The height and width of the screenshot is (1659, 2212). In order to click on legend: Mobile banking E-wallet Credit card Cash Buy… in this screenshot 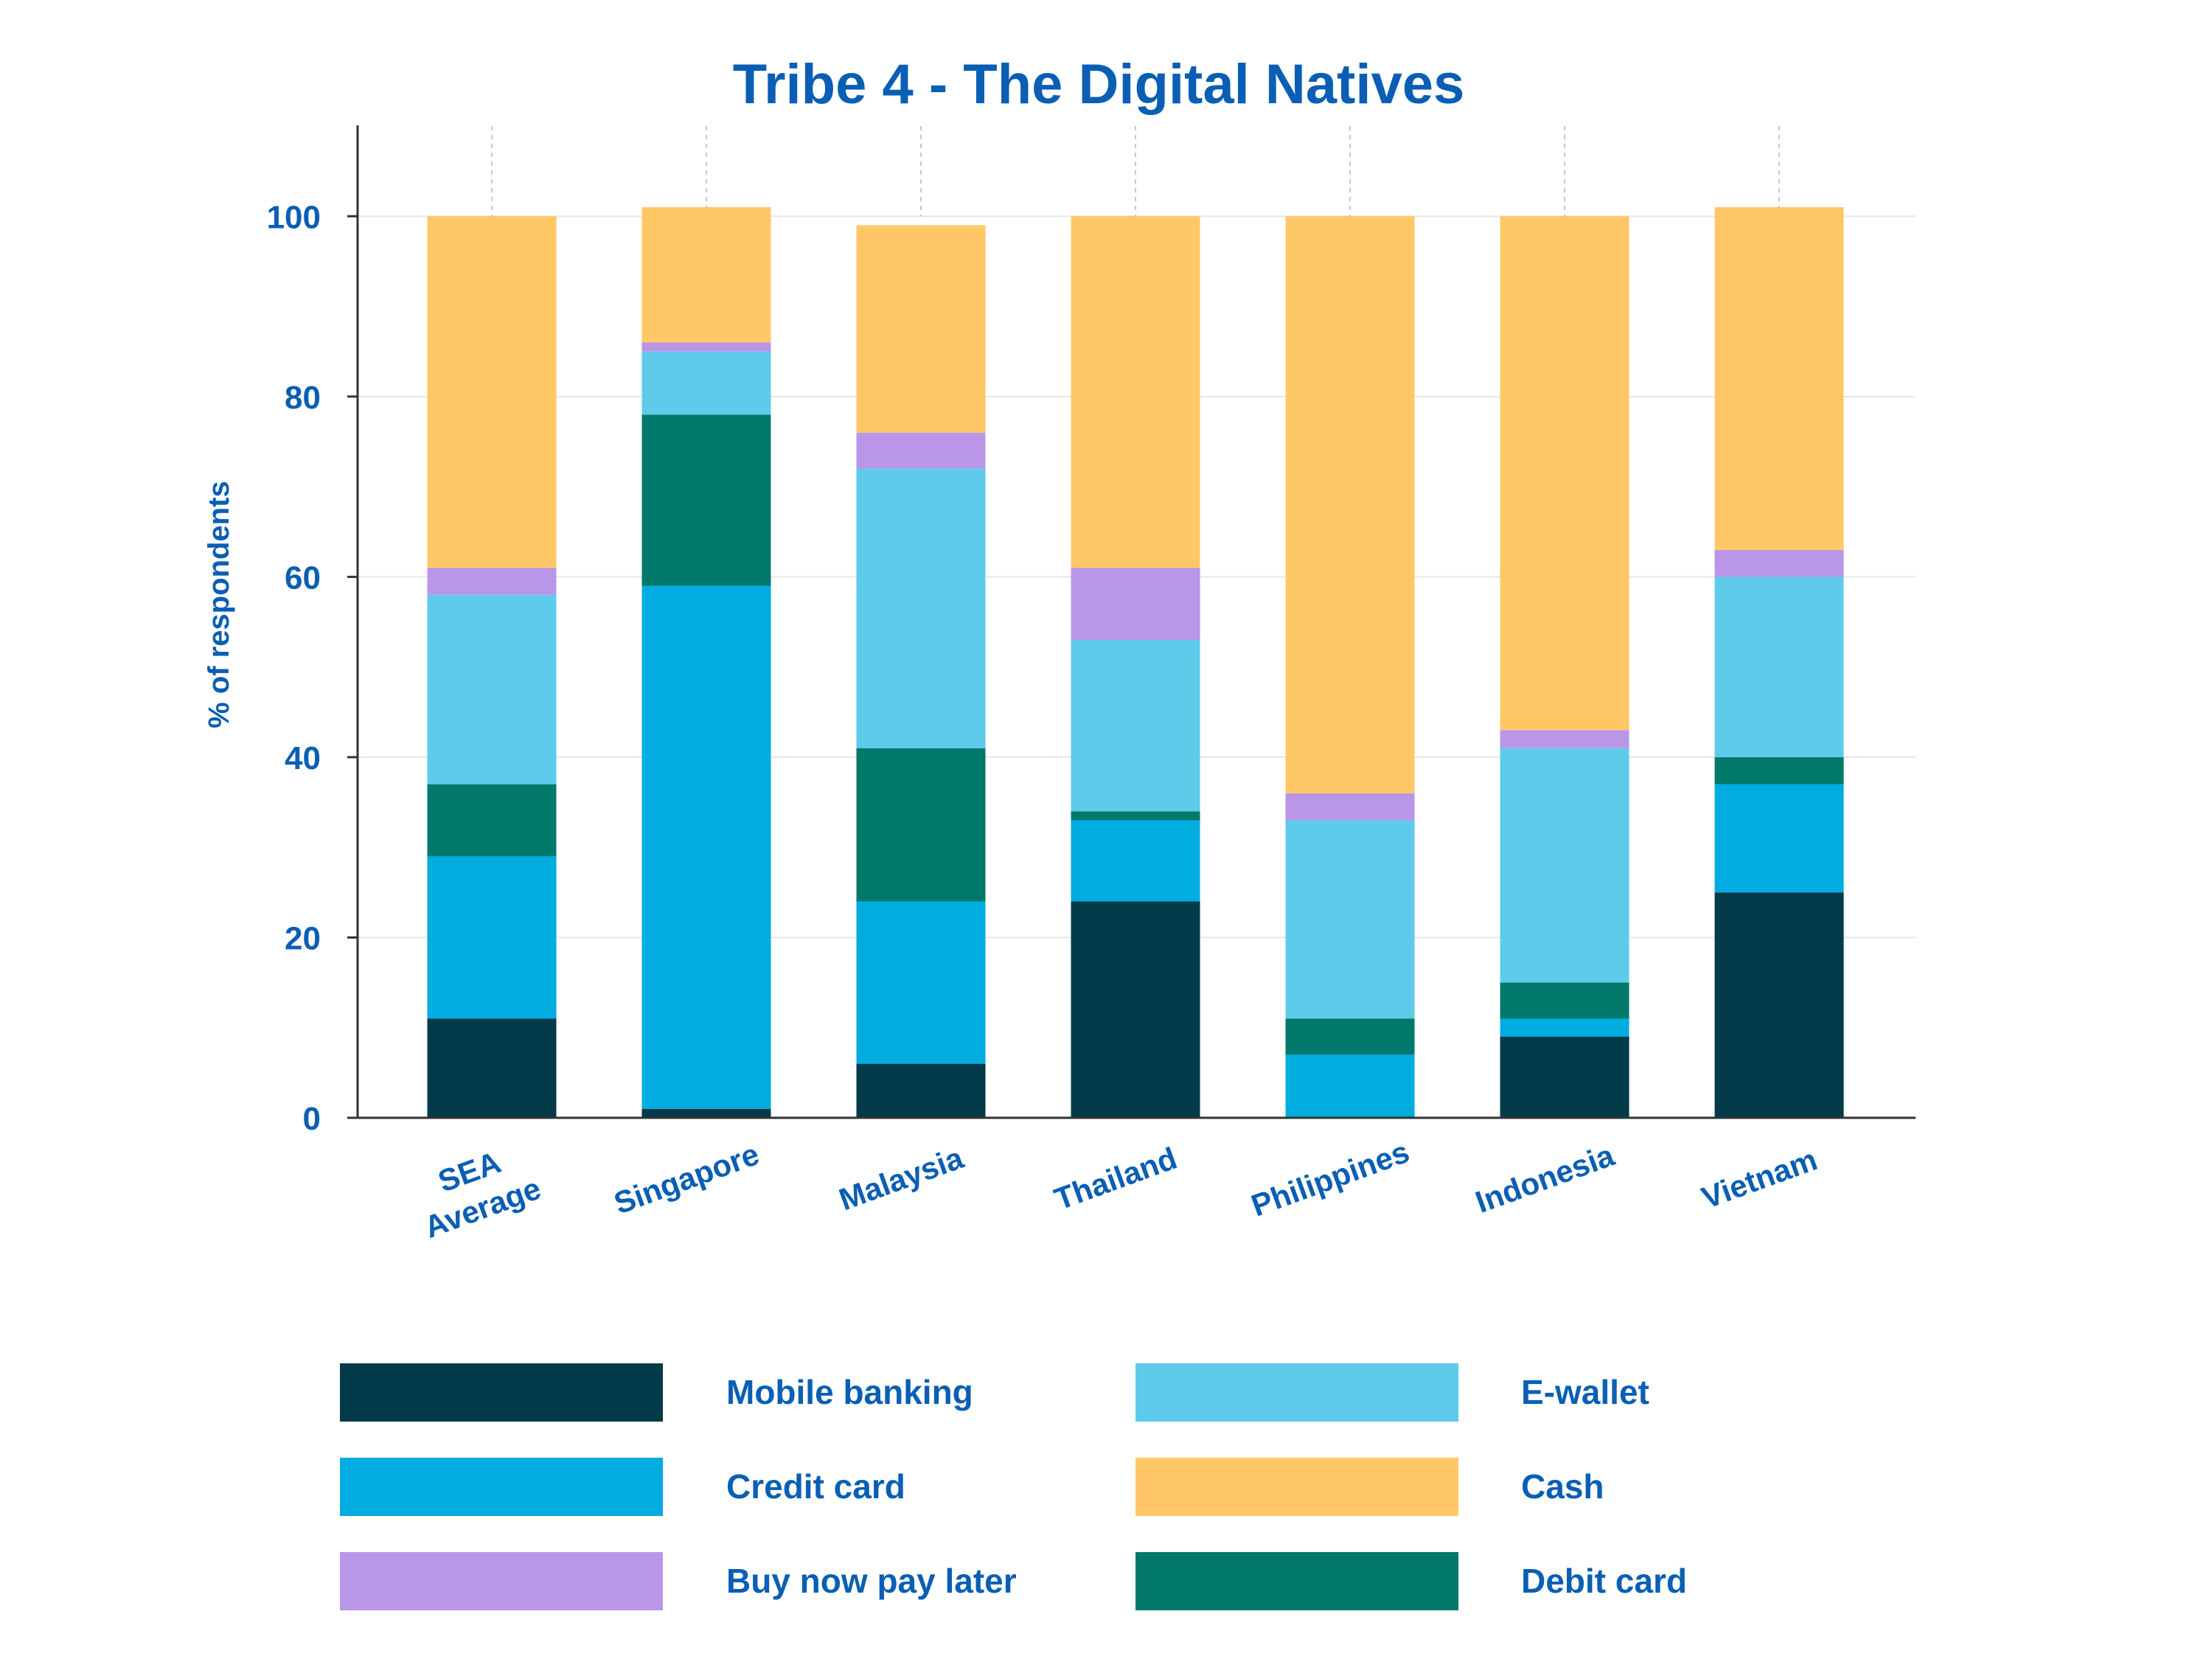, I will do `click(1013, 1486)`.